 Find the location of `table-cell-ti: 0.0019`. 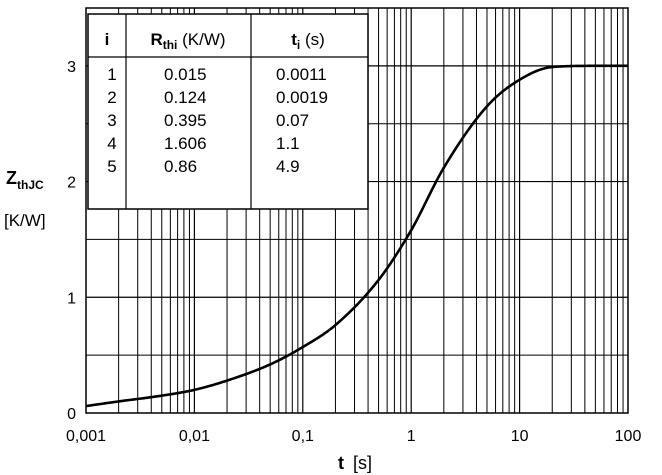

table-cell-ti: 0.0019 is located at coordinates (302, 97).